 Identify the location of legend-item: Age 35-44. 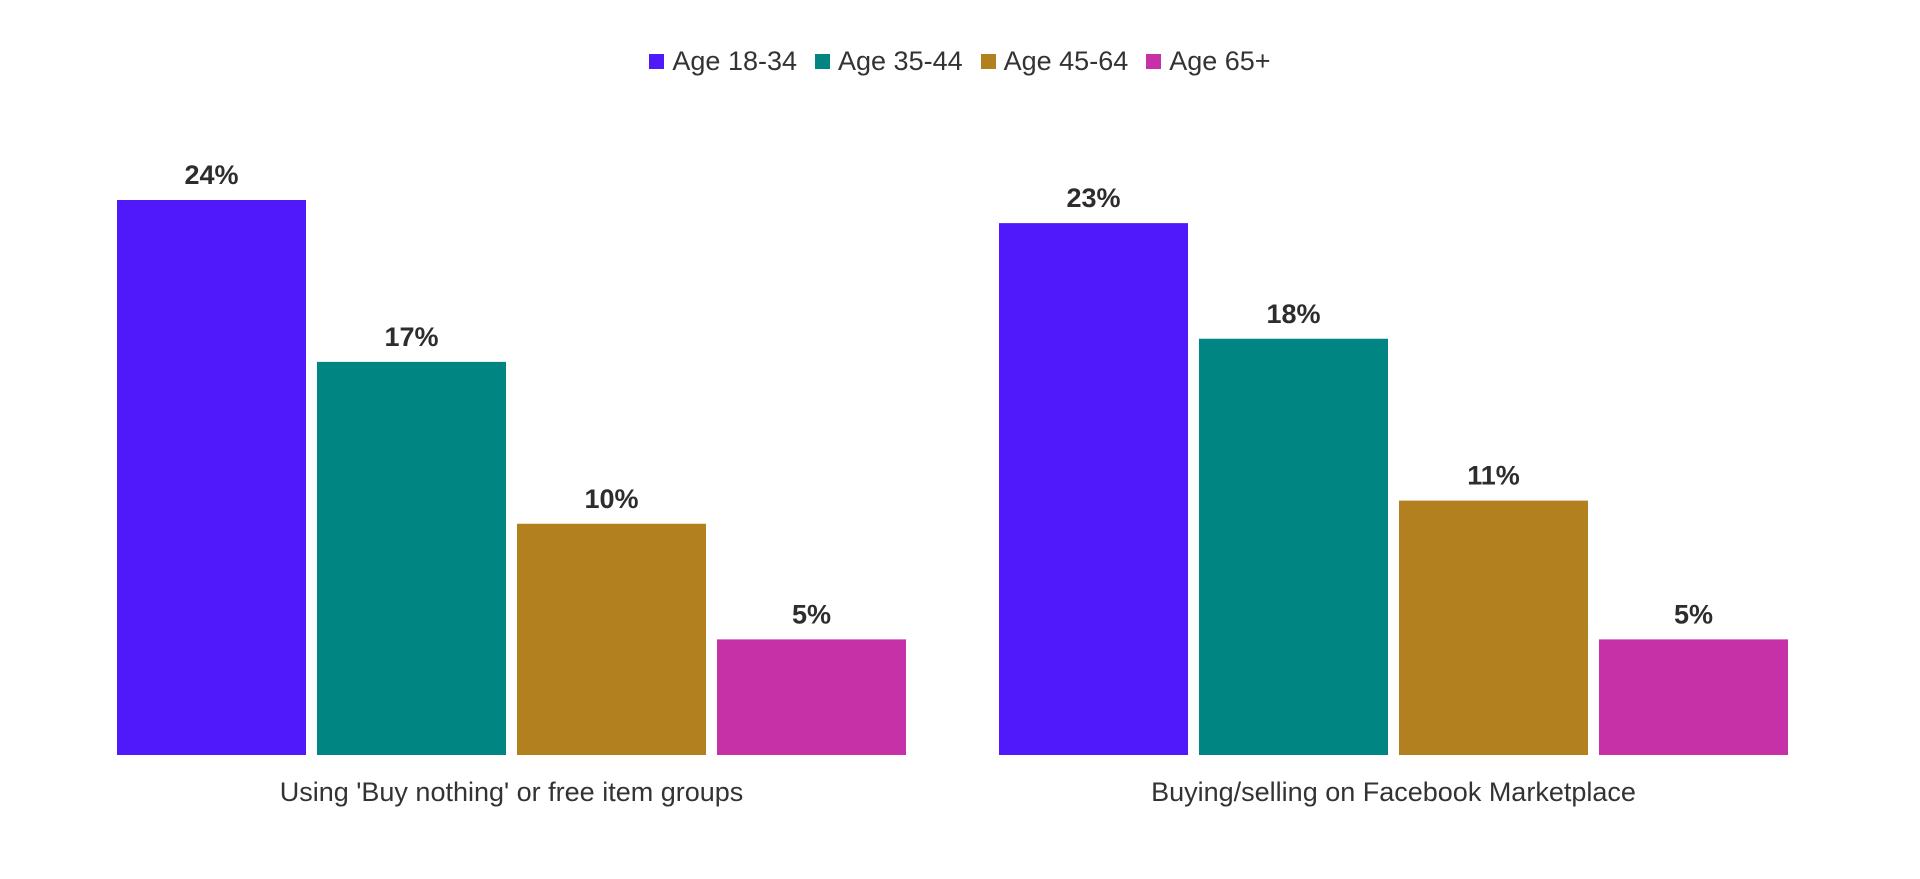
(889, 61).